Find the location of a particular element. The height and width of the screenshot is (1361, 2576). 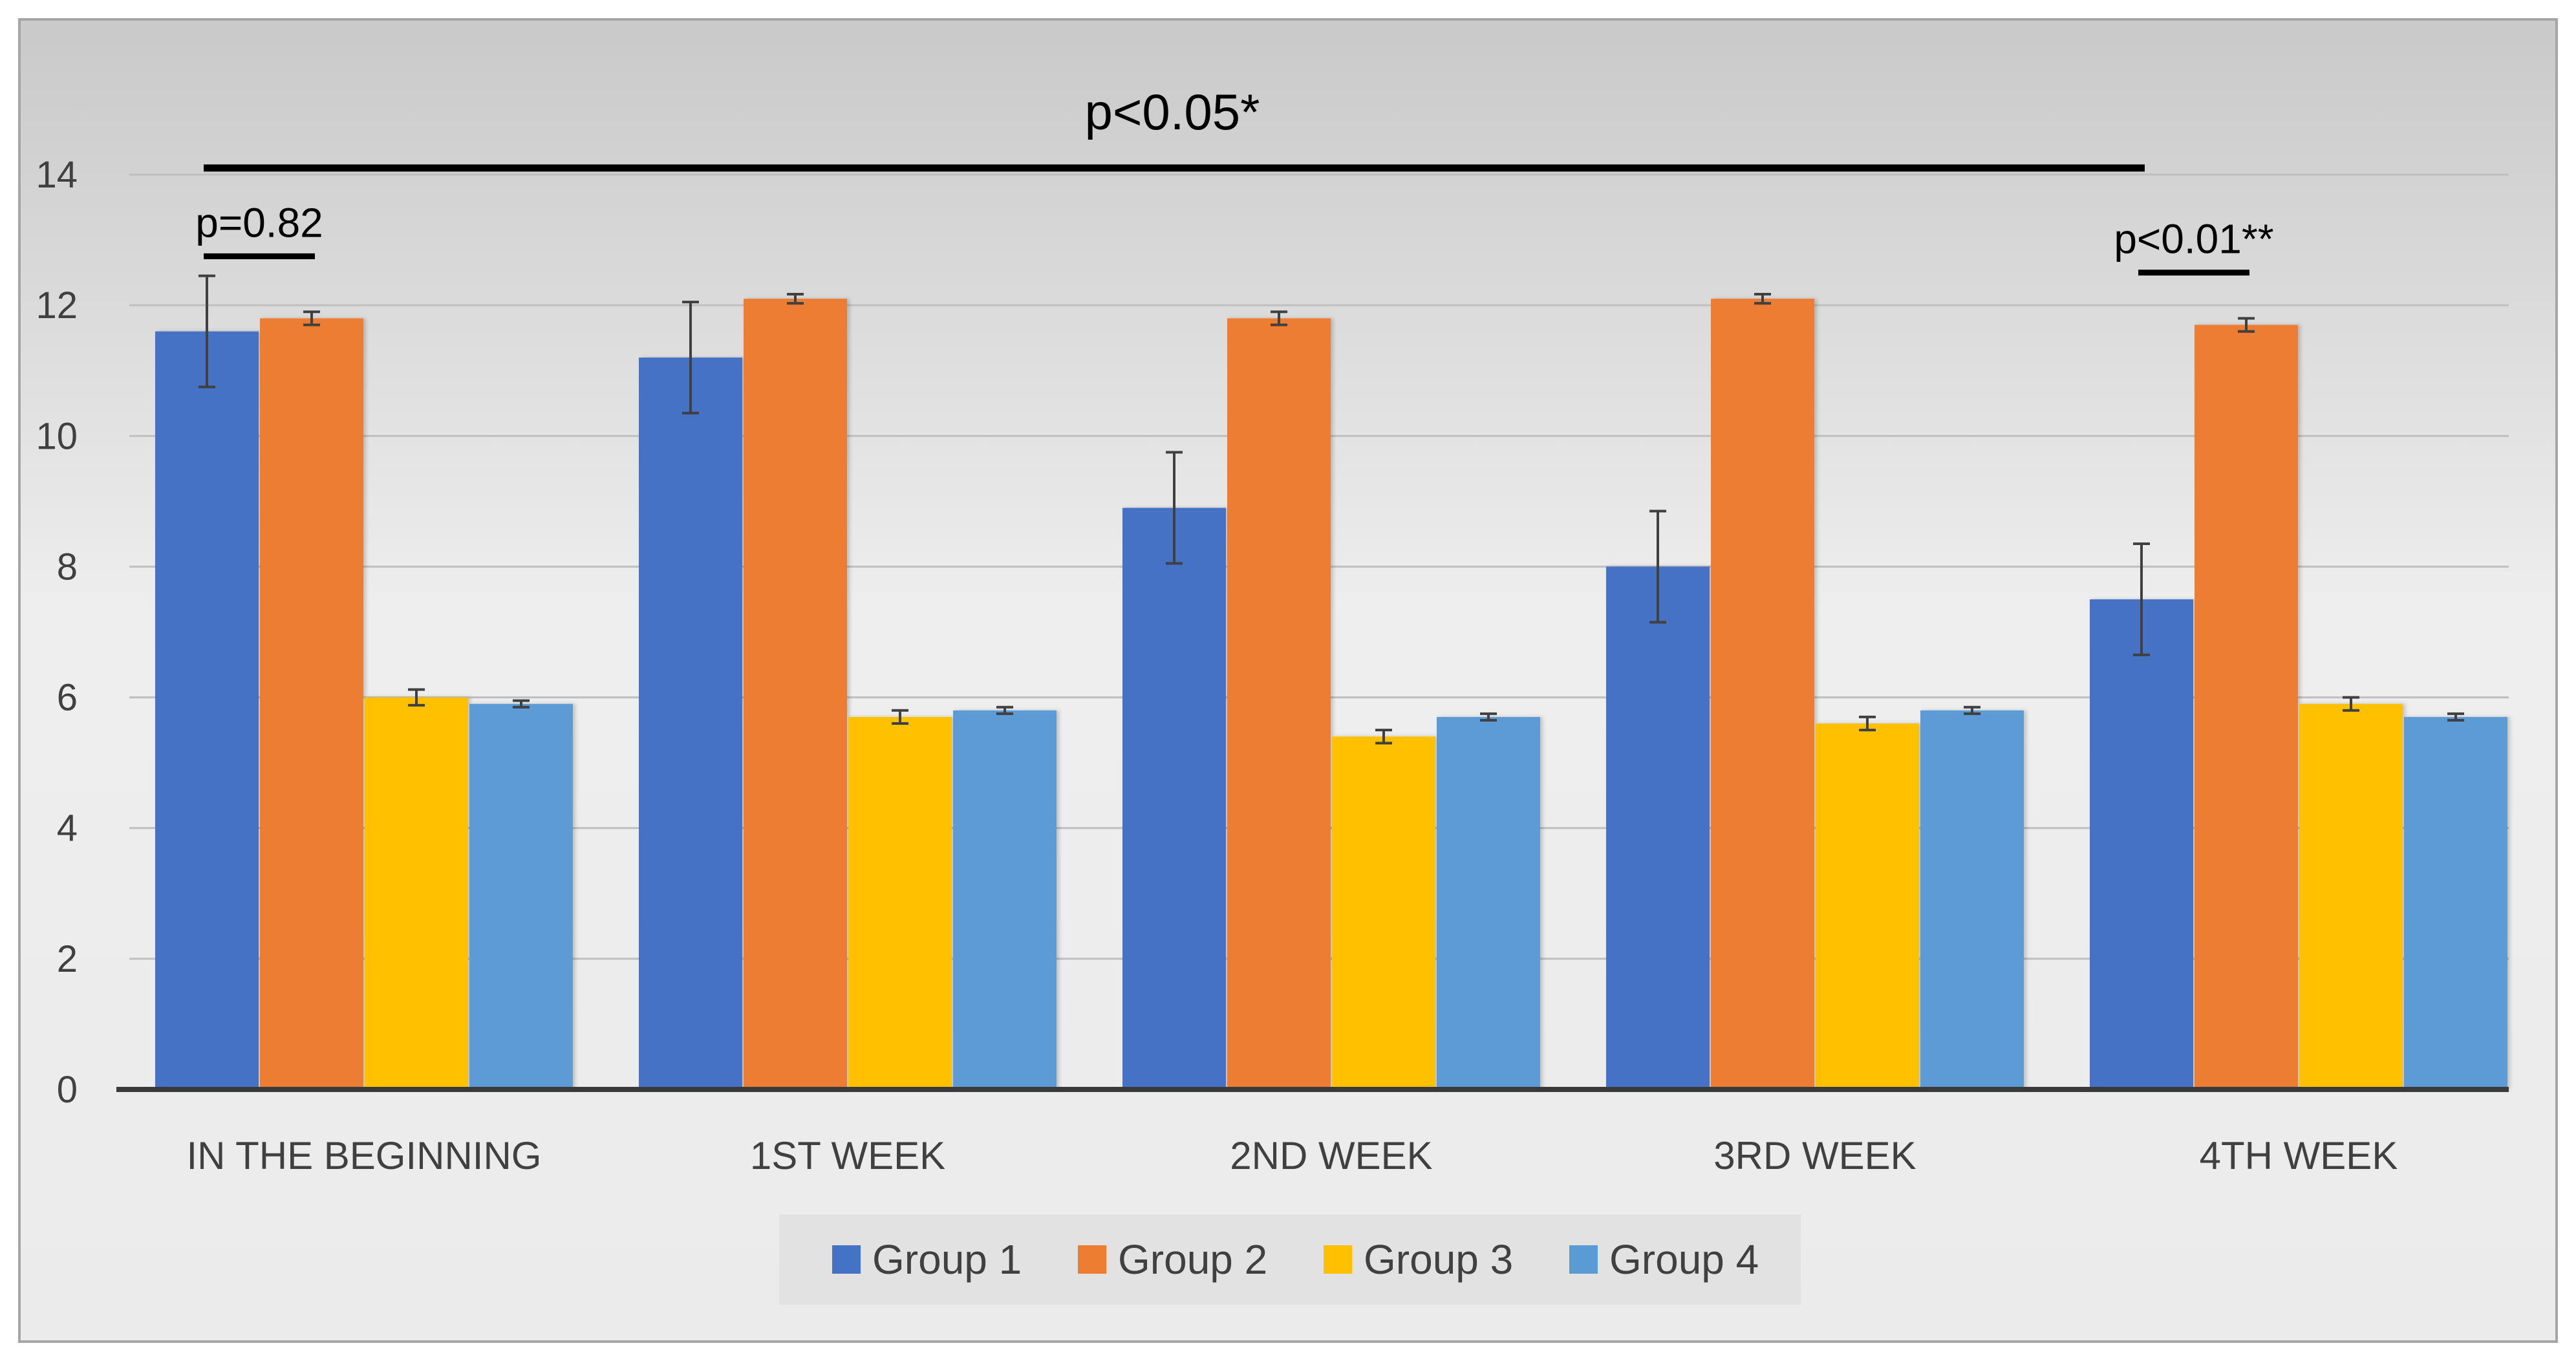

legend-label: Group 2 is located at coordinates (1192, 1259).